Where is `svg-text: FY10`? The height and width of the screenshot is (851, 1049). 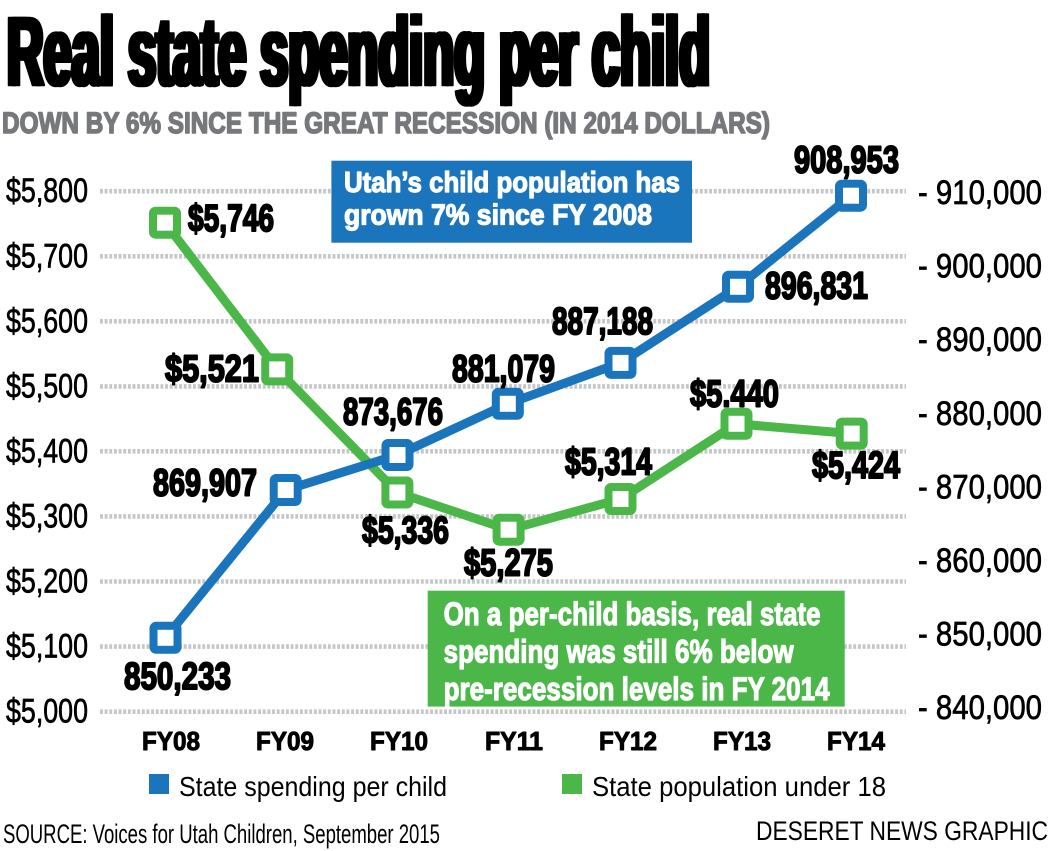
svg-text: FY10 is located at coordinates (399, 741).